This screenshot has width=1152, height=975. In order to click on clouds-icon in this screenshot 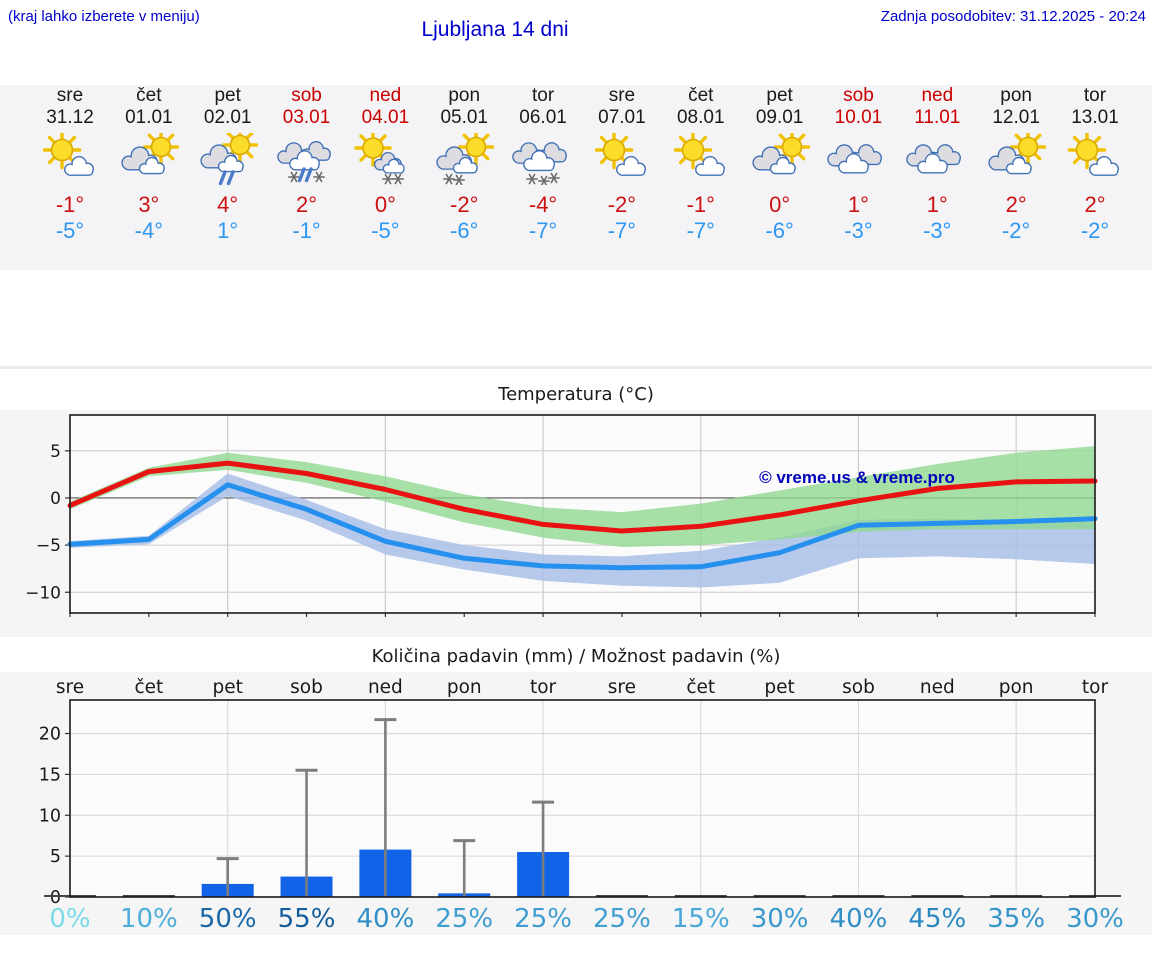, I will do `click(855, 159)`.